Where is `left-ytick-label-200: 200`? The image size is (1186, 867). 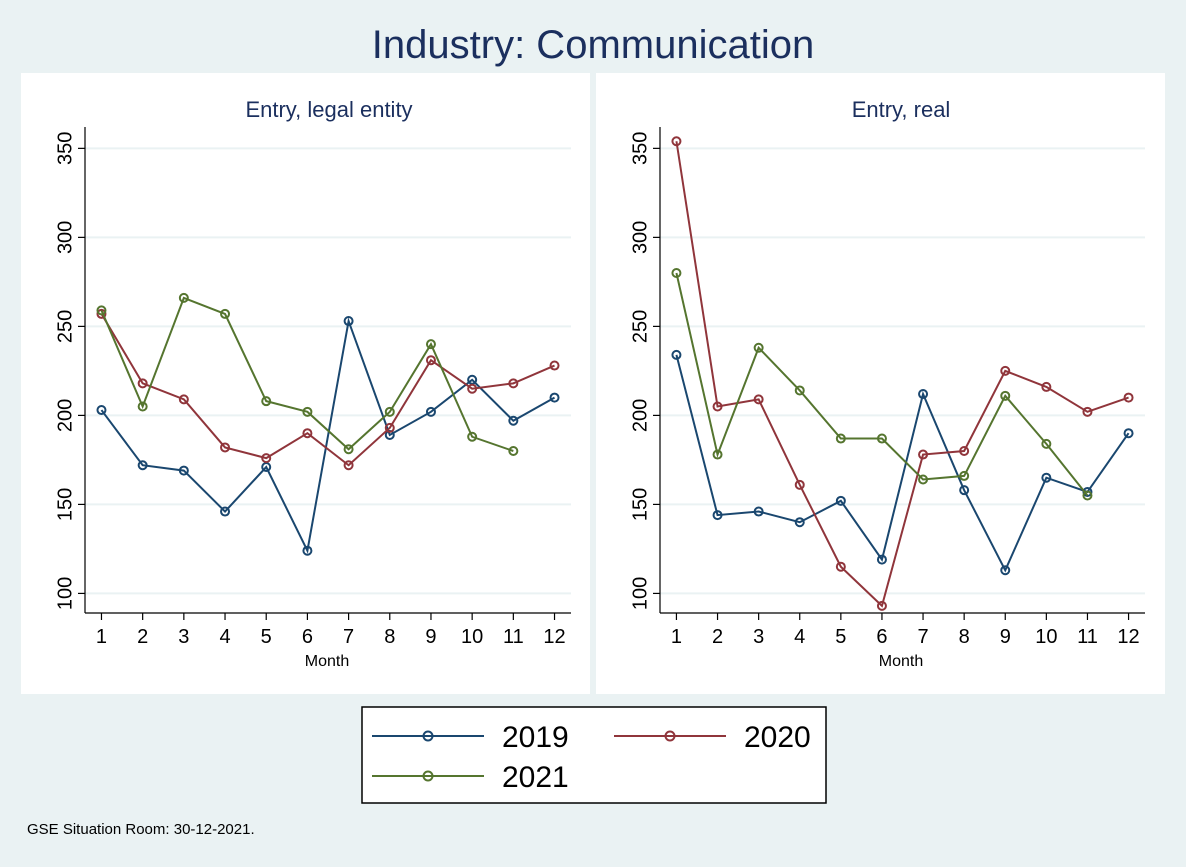
left-ytick-label-200: 200 is located at coordinates (65, 415).